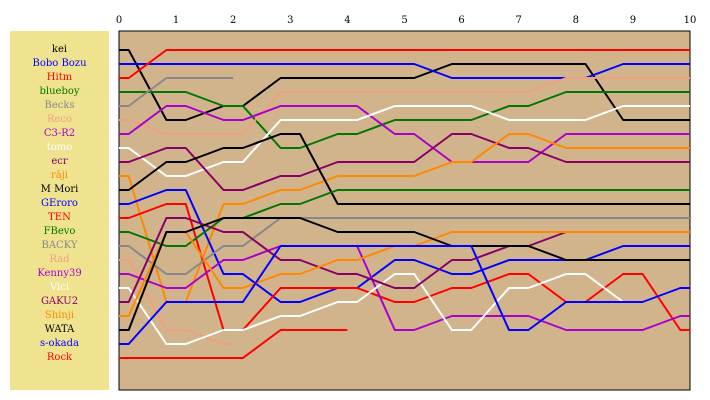 Image resolution: width=710 pixels, height=400 pixels. Describe the element at coordinates (59, 189) in the screenshot. I see `legend-entry: M Mori` at that location.